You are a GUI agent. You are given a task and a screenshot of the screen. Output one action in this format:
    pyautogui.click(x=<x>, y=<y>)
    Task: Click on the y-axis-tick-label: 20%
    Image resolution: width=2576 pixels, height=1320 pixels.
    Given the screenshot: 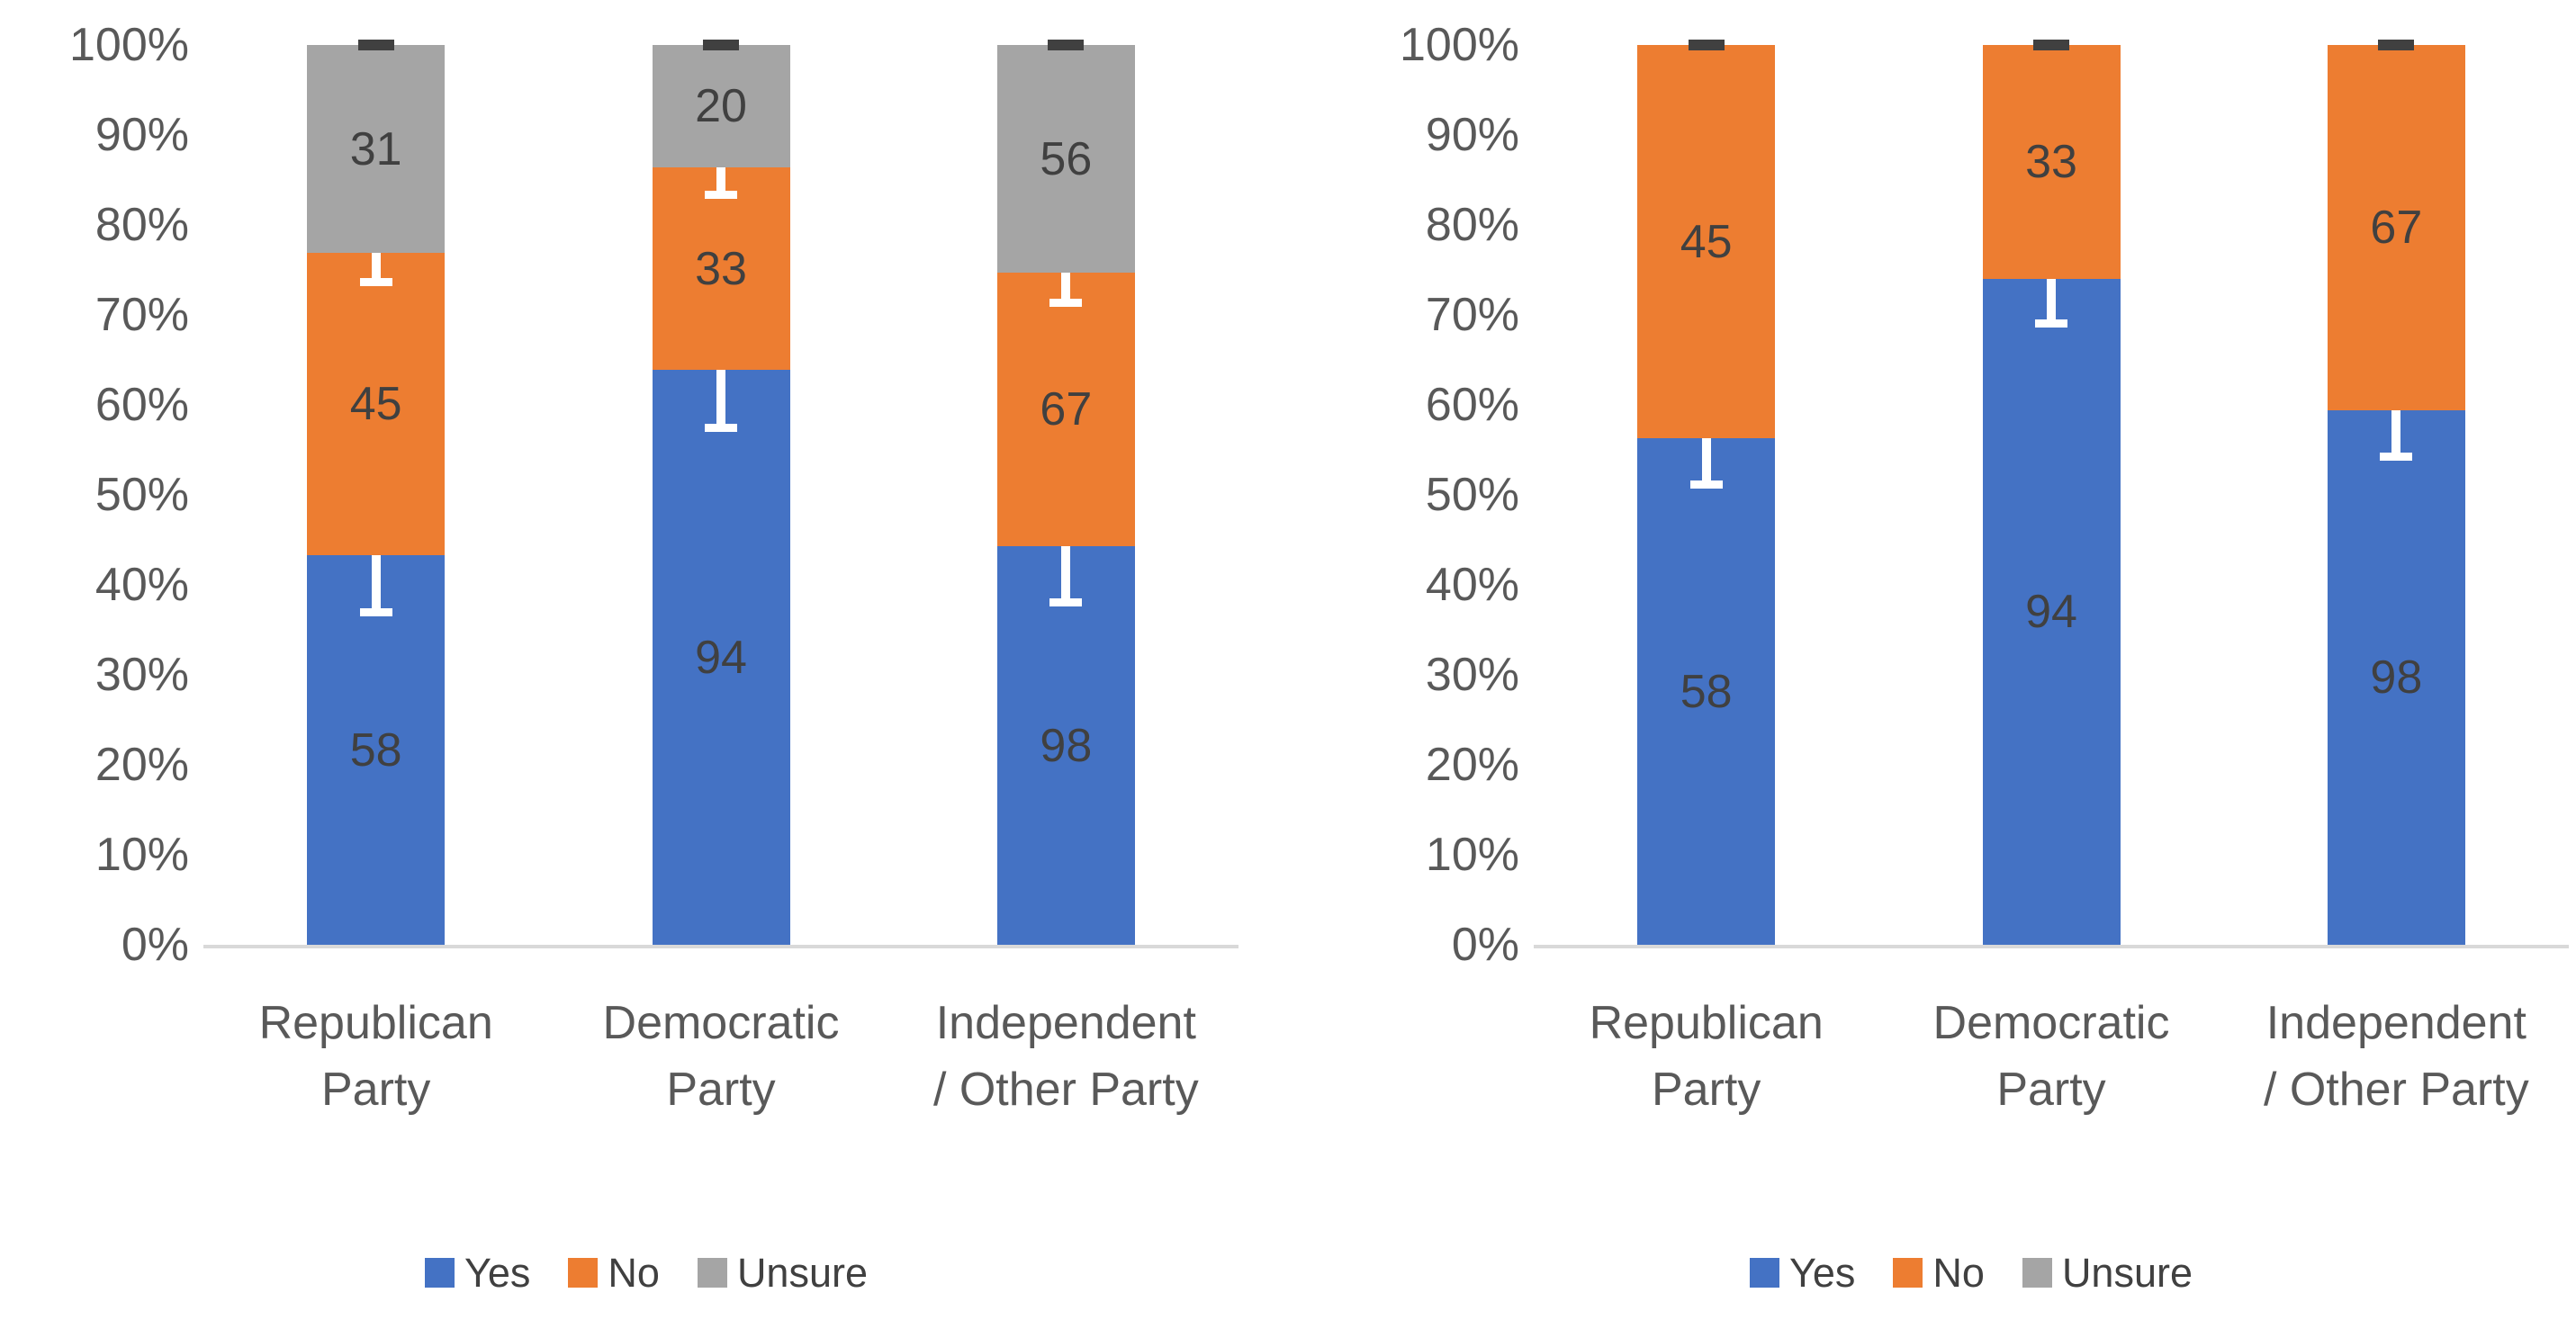 What is the action you would take?
    pyautogui.click(x=142, y=765)
    